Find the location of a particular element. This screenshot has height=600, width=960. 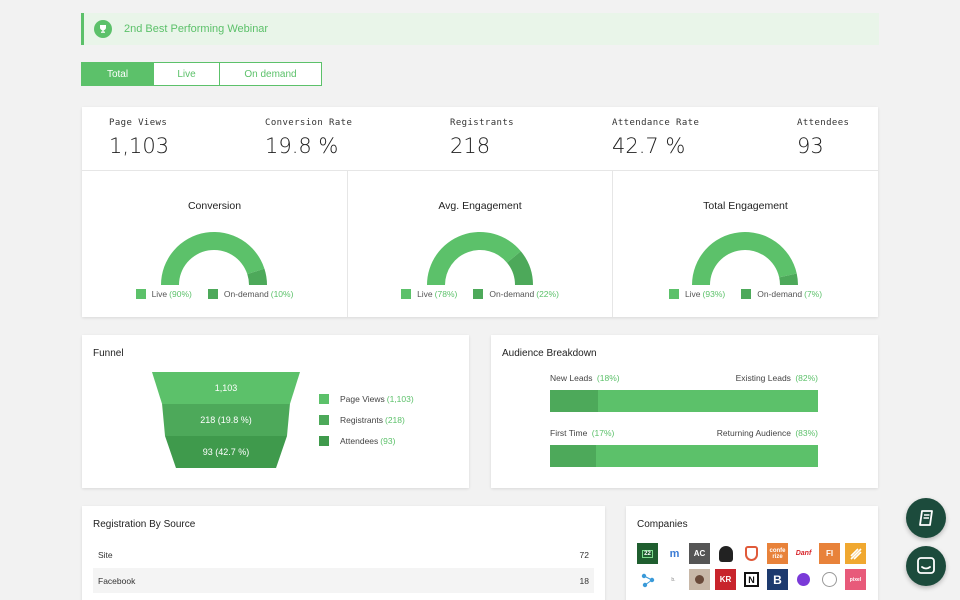

table-row: Site 72 is located at coordinates (343, 554).